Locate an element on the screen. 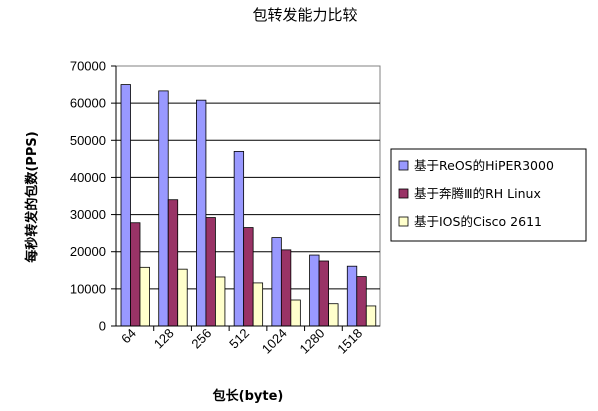  legend-box is located at coordinates (488, 195).